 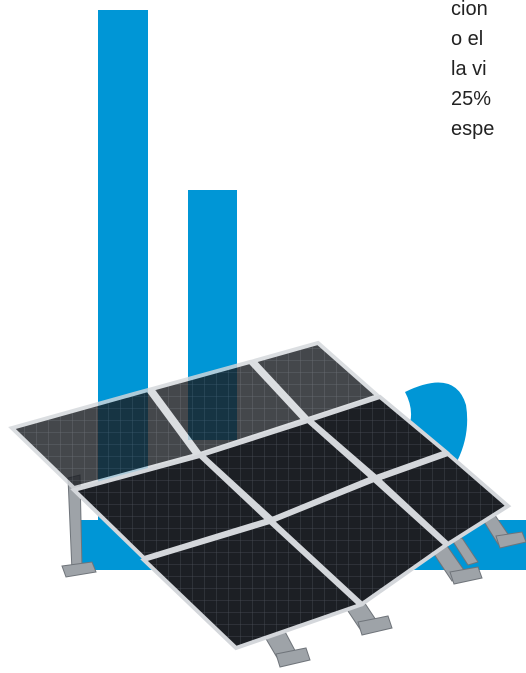 What do you see at coordinates (471, 99) in the screenshot?
I see `text-line: 25%` at bounding box center [471, 99].